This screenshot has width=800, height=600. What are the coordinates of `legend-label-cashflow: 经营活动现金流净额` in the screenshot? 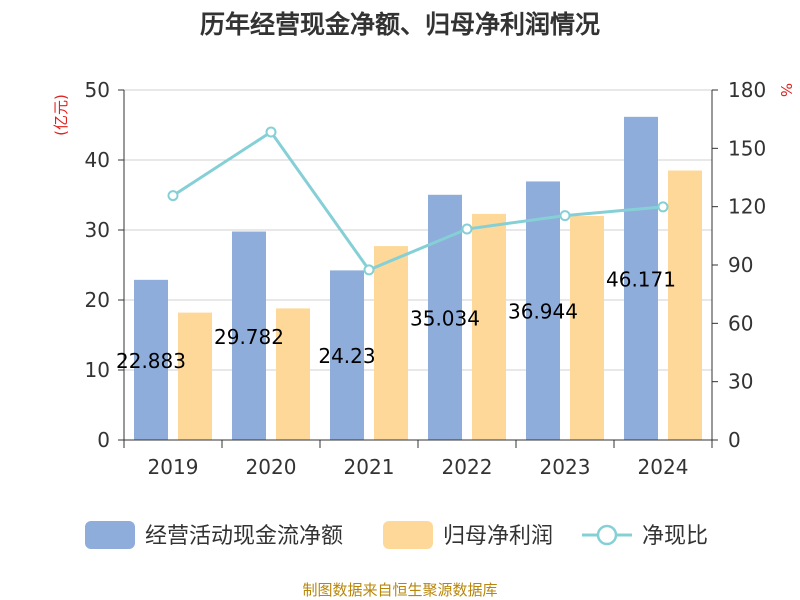 It's located at (244, 536).